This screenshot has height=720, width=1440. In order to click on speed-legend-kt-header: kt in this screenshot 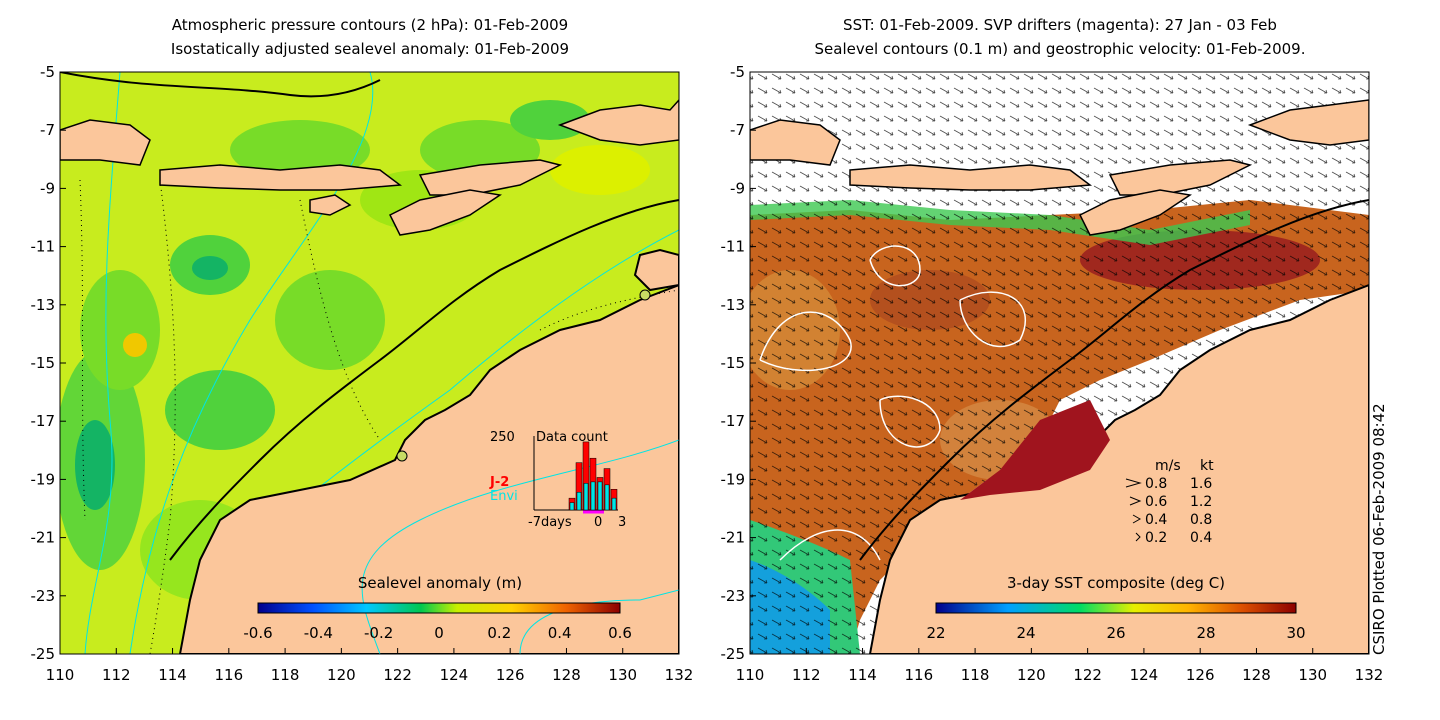, I will do `click(1207, 466)`.